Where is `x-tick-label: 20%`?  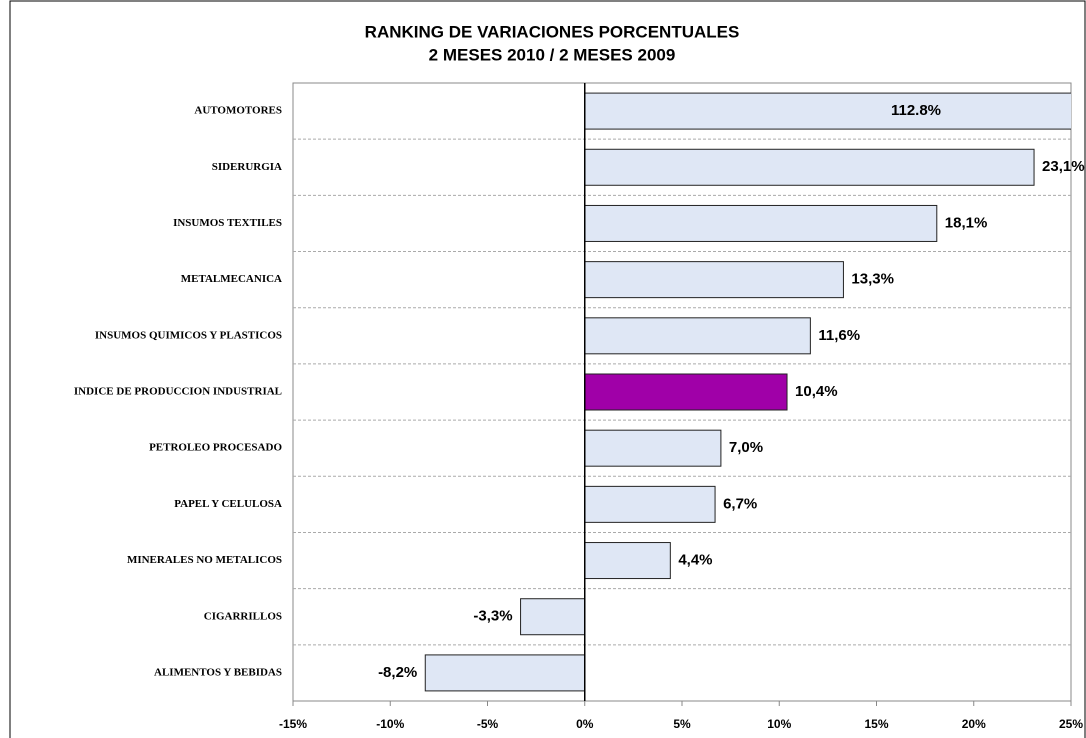 x-tick-label: 20% is located at coordinates (974, 724).